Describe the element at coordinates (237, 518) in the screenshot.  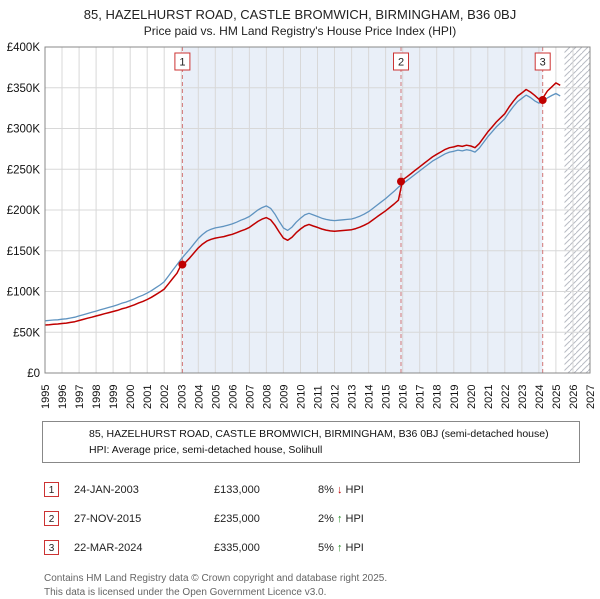
I see `sale-price: £235,000` at that location.